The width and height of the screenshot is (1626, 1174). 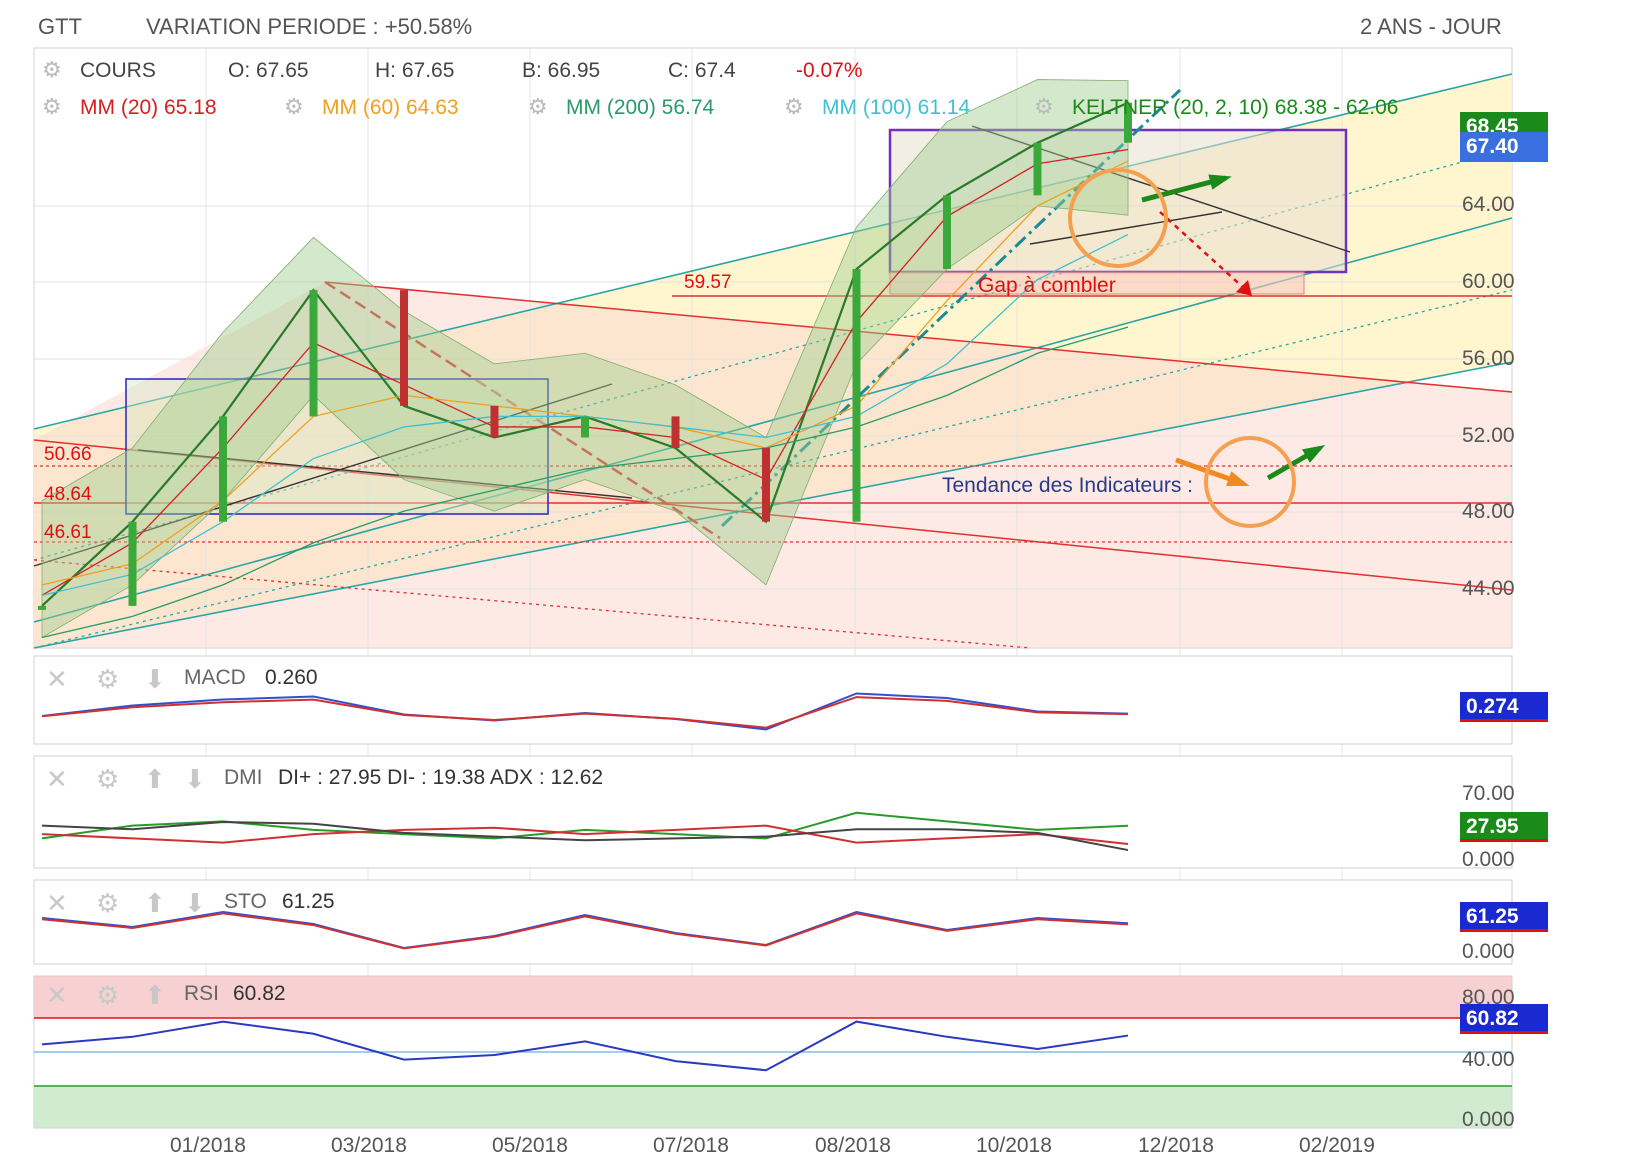 What do you see at coordinates (773, 700) in the screenshot?
I see `macd-panel` at bounding box center [773, 700].